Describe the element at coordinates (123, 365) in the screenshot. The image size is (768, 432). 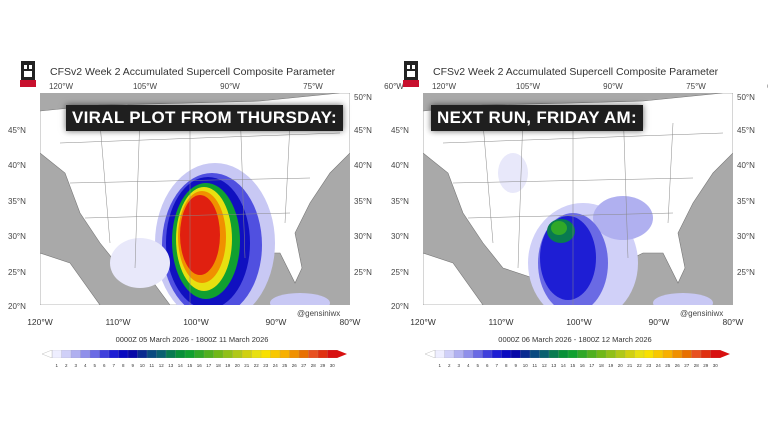
I see `colorbar-label: 8` at that location.